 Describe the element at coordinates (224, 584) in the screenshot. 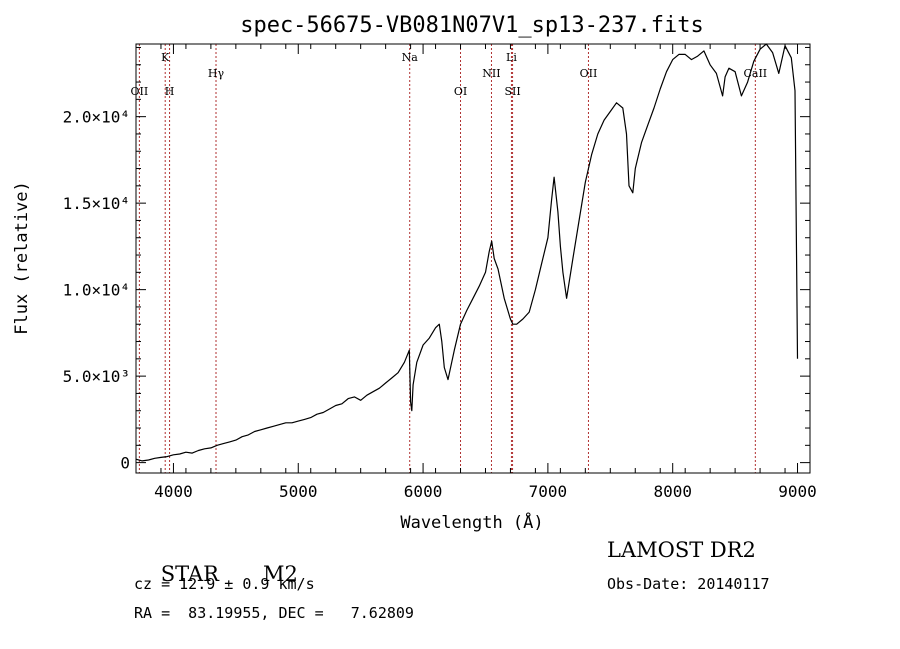

I see `redshift-line: cz = 12.9 ± 0.9 km/s` at that location.